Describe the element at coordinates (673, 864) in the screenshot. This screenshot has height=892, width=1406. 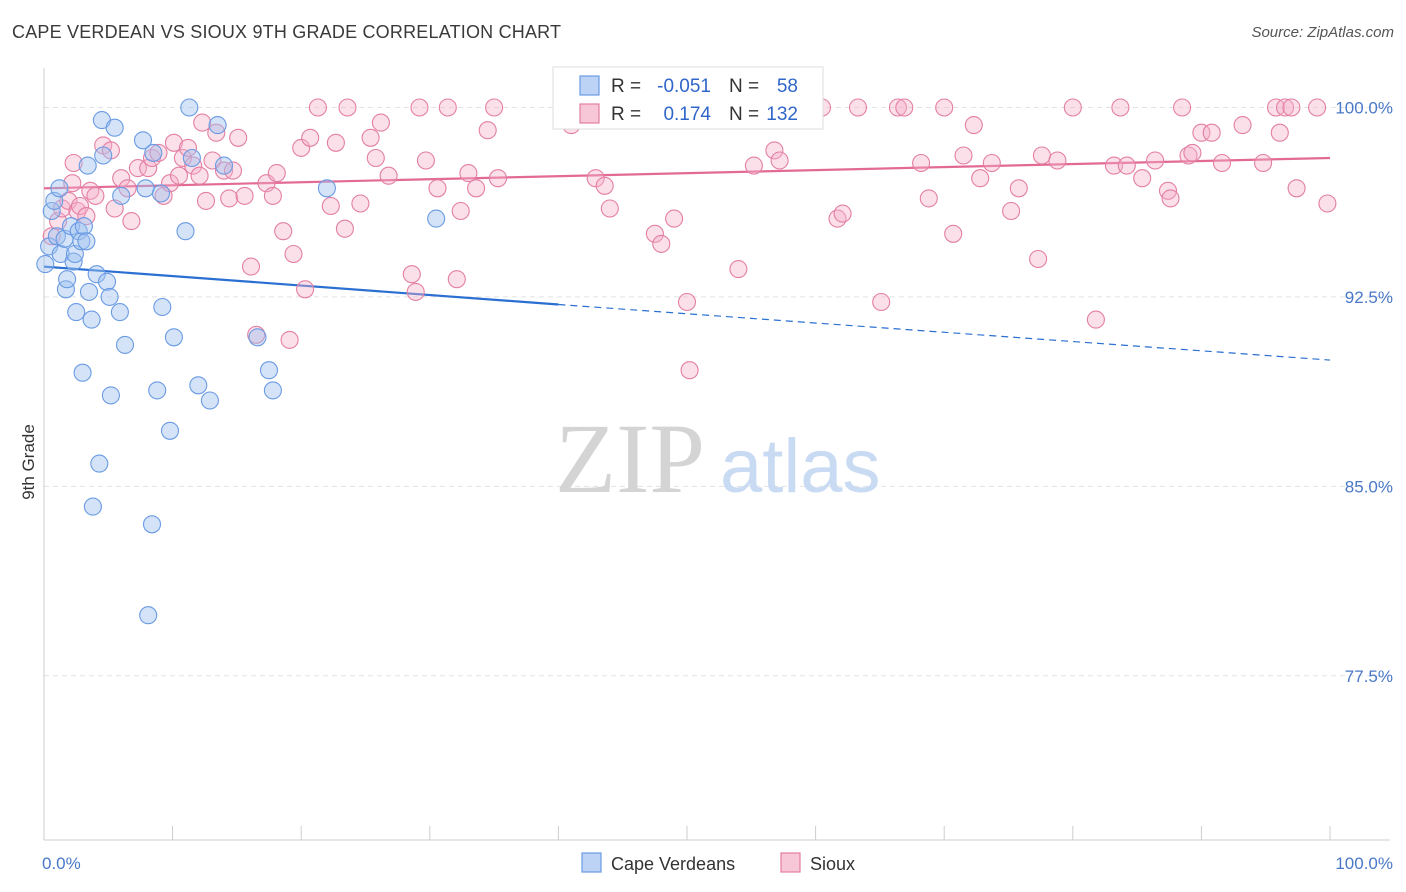
I see `bottom-legend-label-cape-verdeans: Cape Verdeans` at that location.